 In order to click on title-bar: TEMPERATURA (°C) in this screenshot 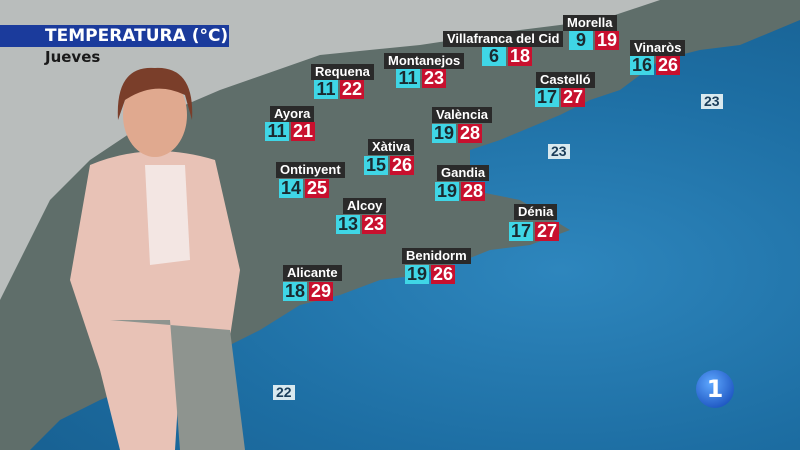, I will do `click(114, 36)`.